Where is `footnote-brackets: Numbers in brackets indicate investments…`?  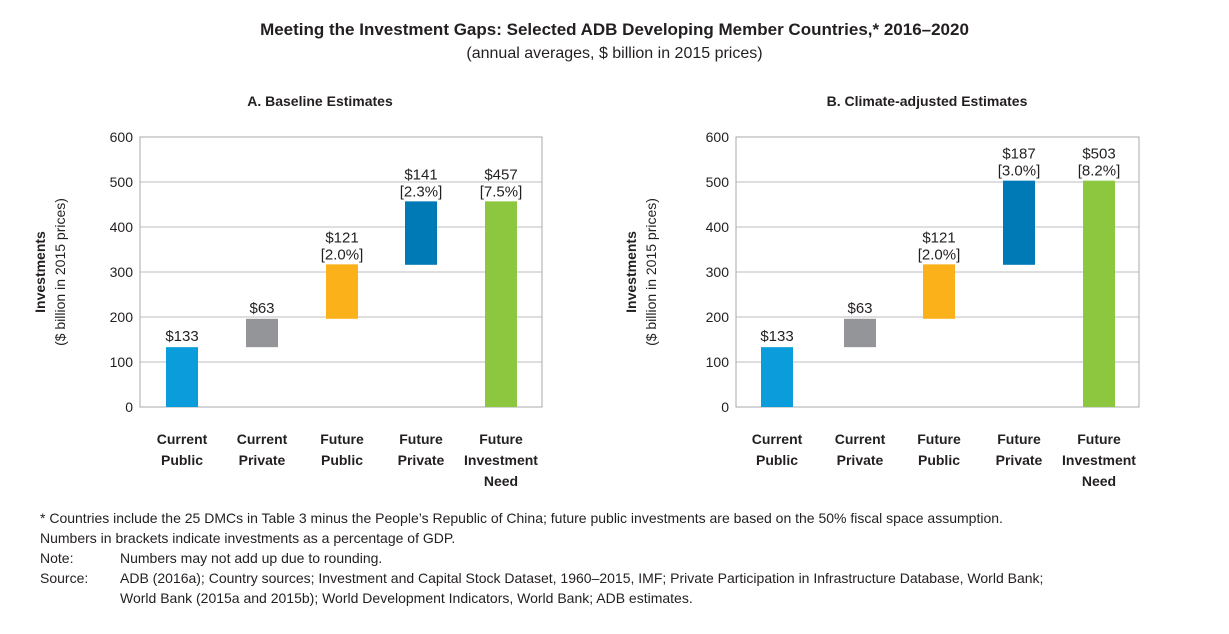
footnote-brackets: Numbers in brackets indicate investments… is located at coordinates (248, 538).